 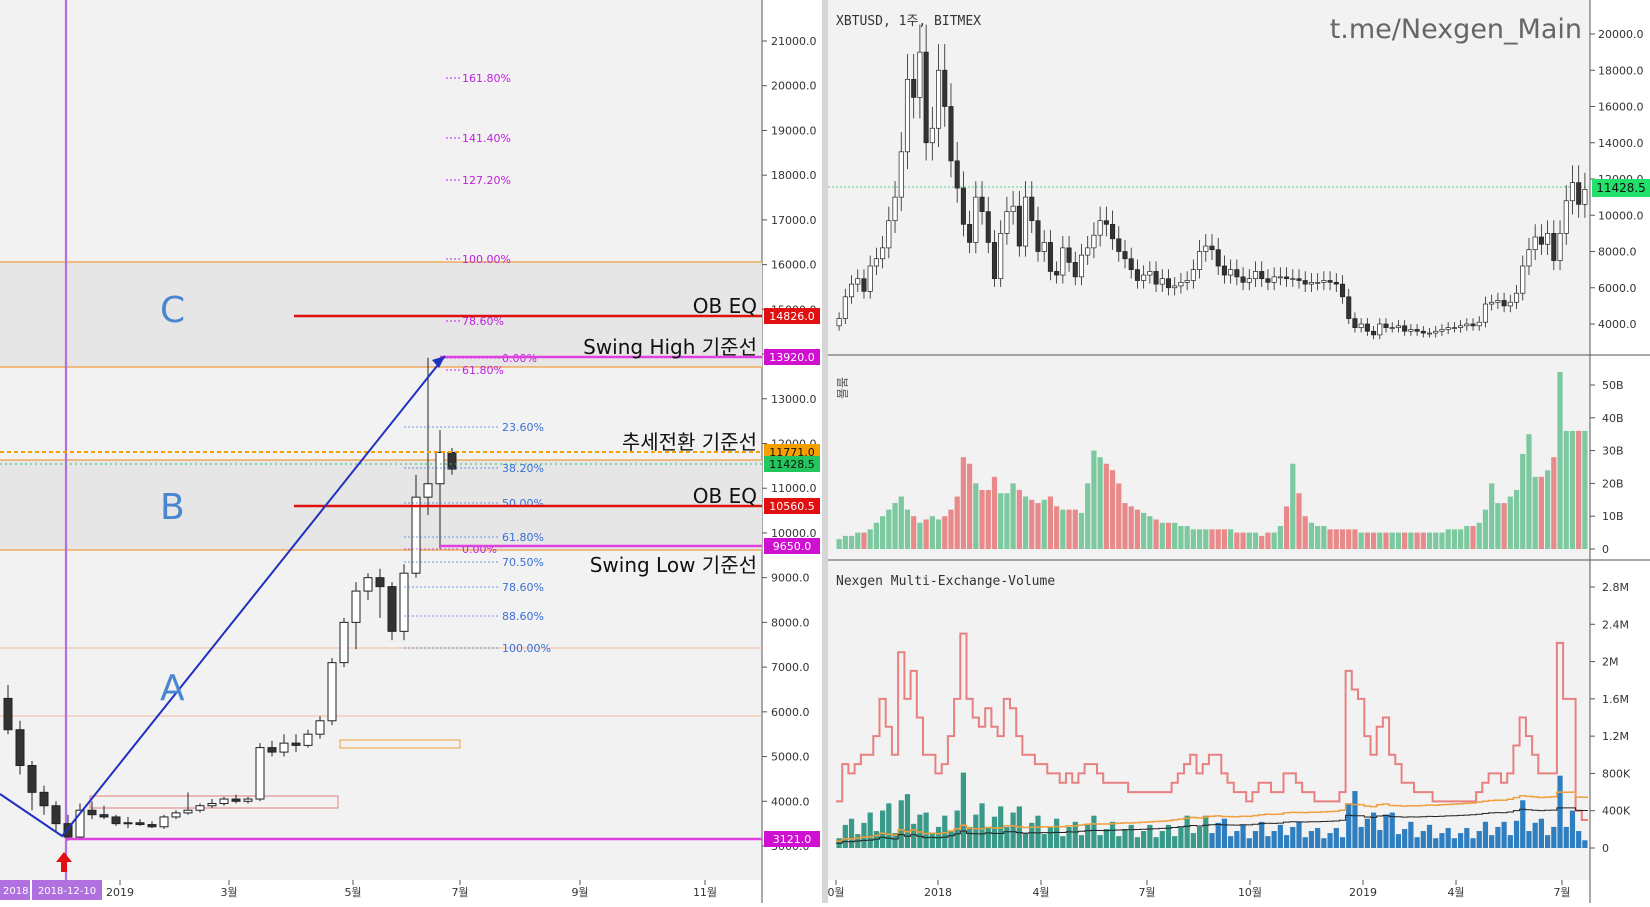 I want to click on right-price-label: 14000.0, so click(x=1621, y=143).